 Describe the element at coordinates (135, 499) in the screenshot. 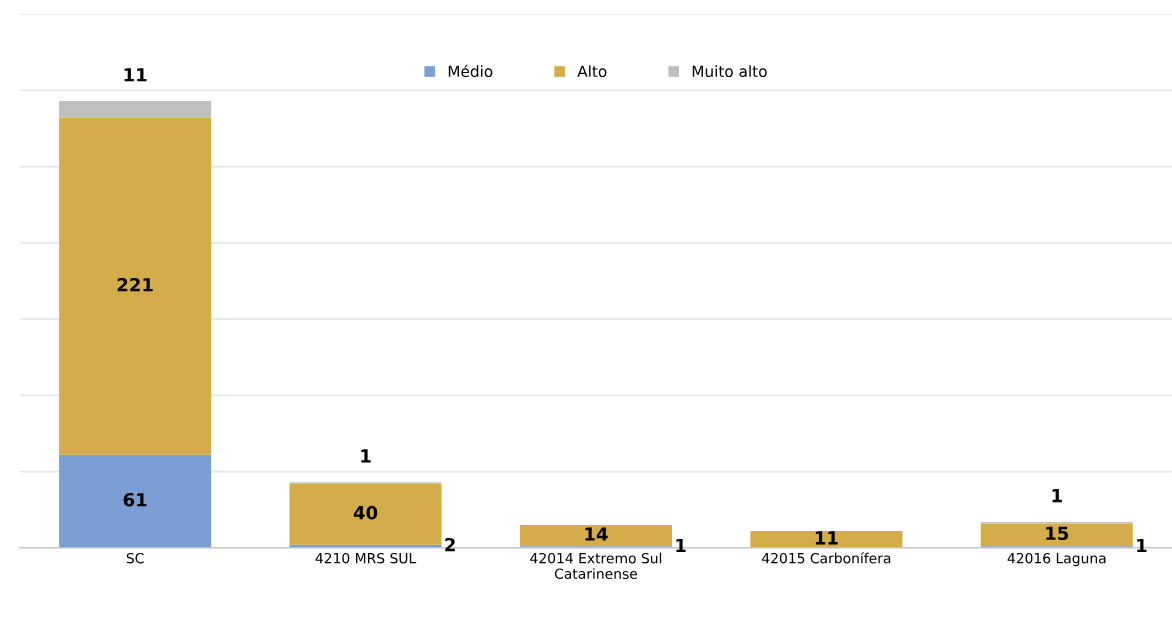

I see `data-label: 61` at that location.